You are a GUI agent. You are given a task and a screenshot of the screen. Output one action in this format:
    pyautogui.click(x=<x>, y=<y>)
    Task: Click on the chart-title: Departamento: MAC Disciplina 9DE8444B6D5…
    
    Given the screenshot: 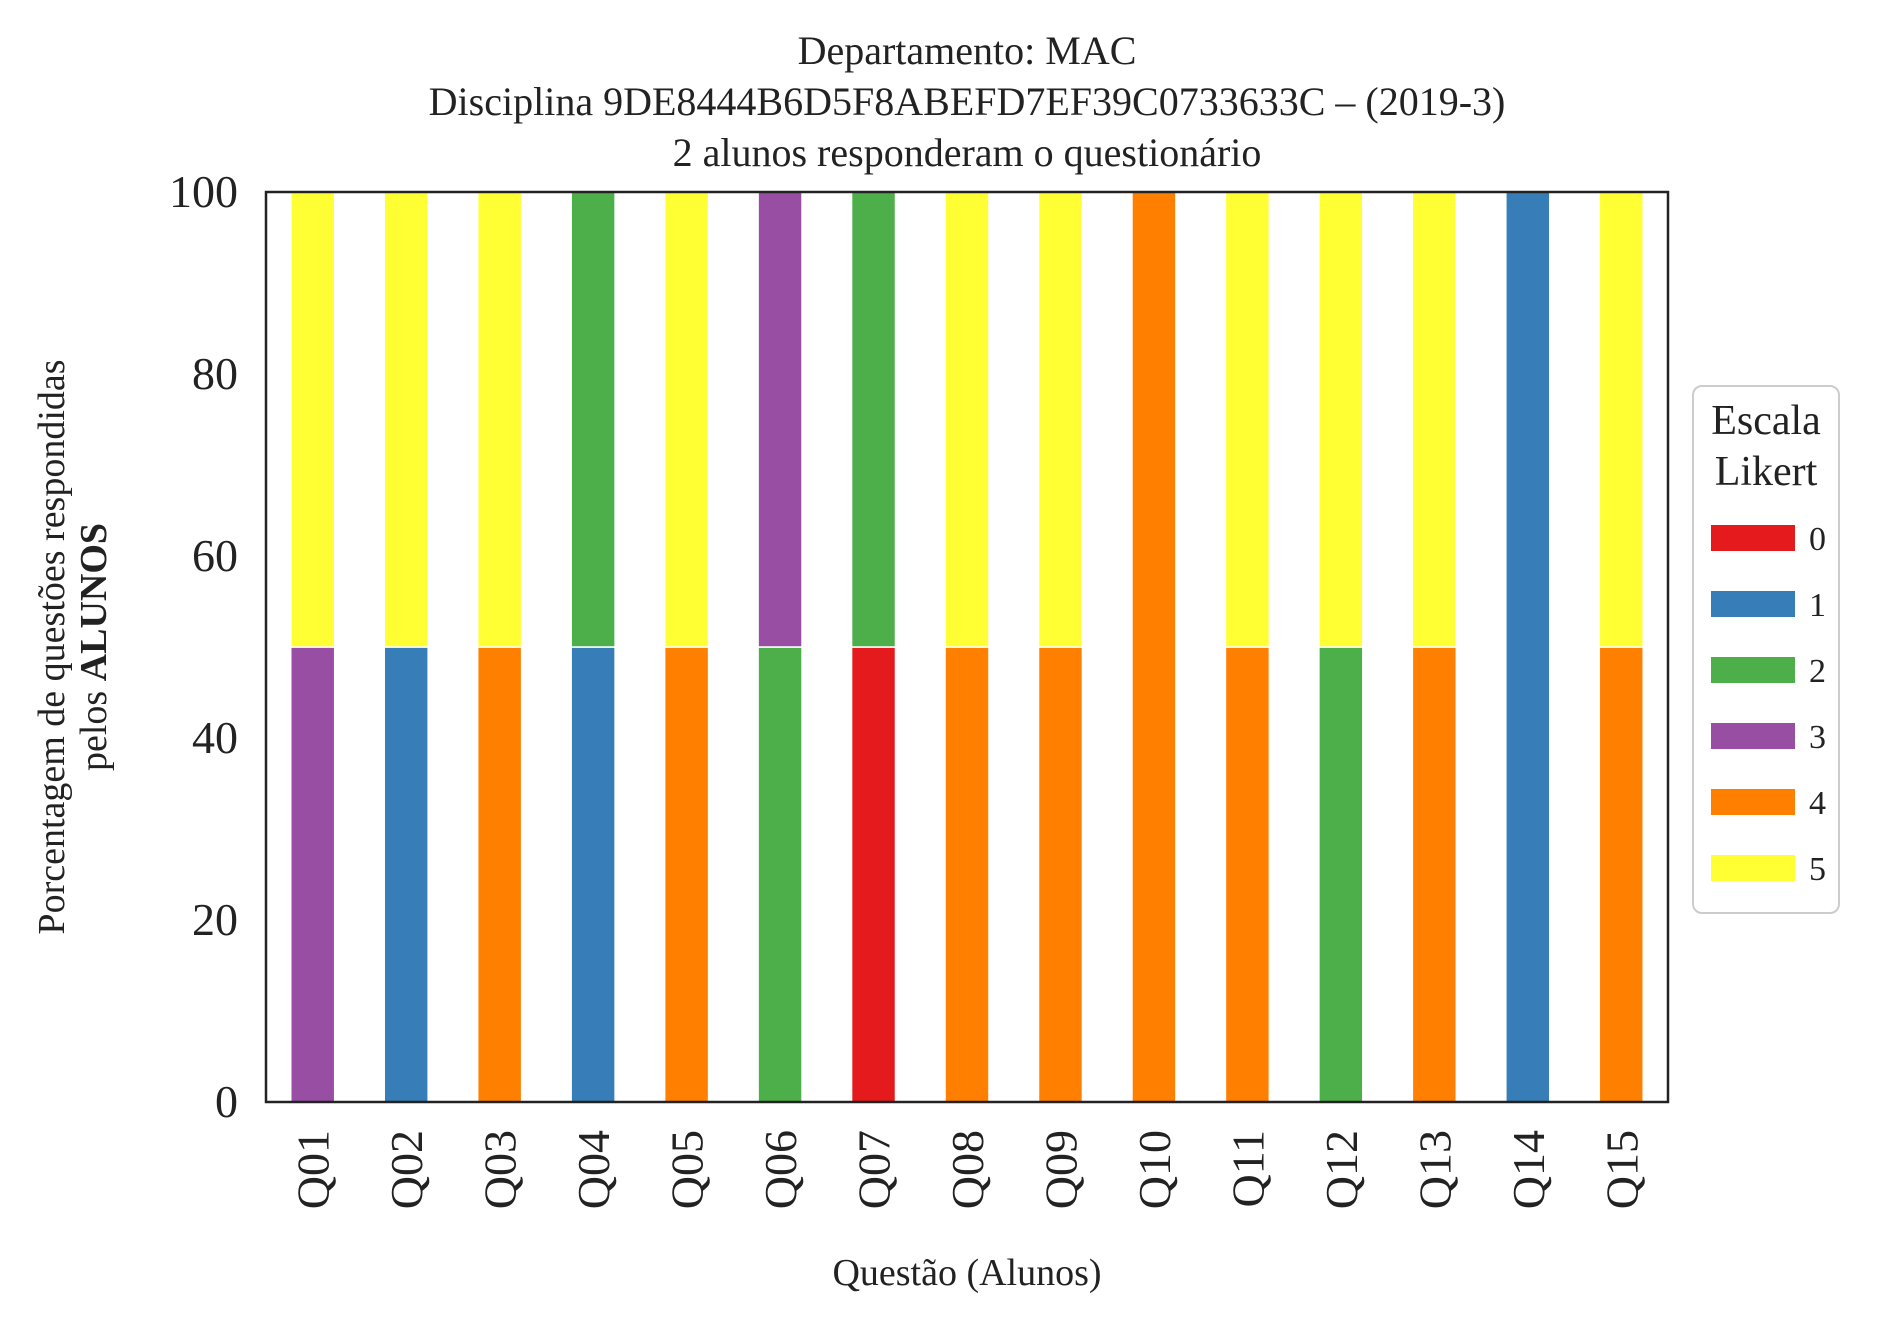 What is the action you would take?
    pyautogui.click(x=967, y=101)
    